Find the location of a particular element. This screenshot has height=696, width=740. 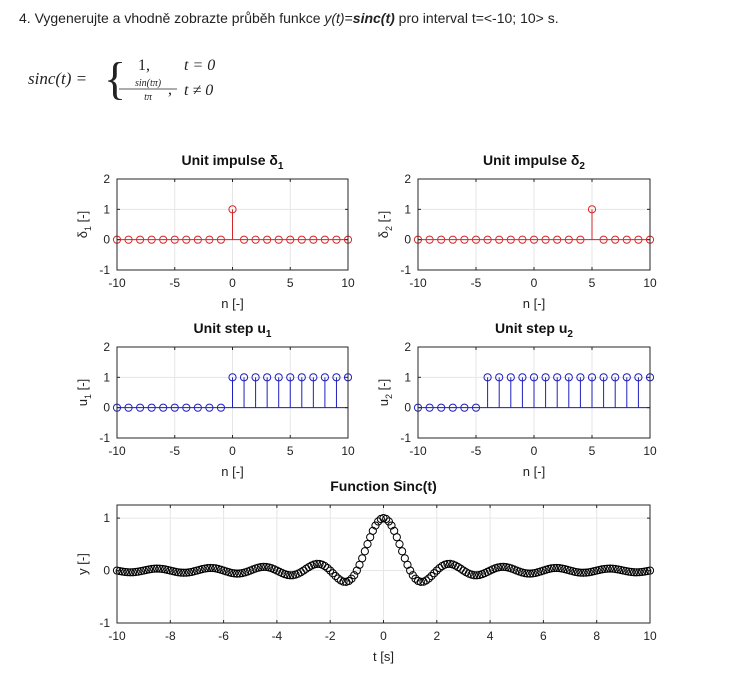

task-number: 4. is located at coordinates (25, 18).